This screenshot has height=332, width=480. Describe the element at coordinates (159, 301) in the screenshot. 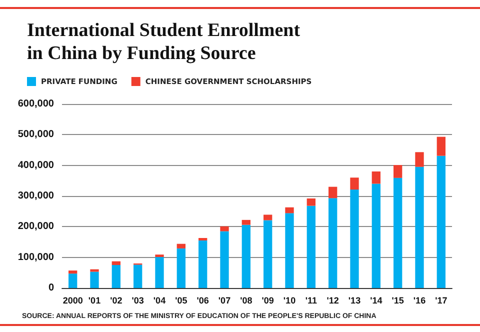

I see `x-tick-label: '04` at that location.